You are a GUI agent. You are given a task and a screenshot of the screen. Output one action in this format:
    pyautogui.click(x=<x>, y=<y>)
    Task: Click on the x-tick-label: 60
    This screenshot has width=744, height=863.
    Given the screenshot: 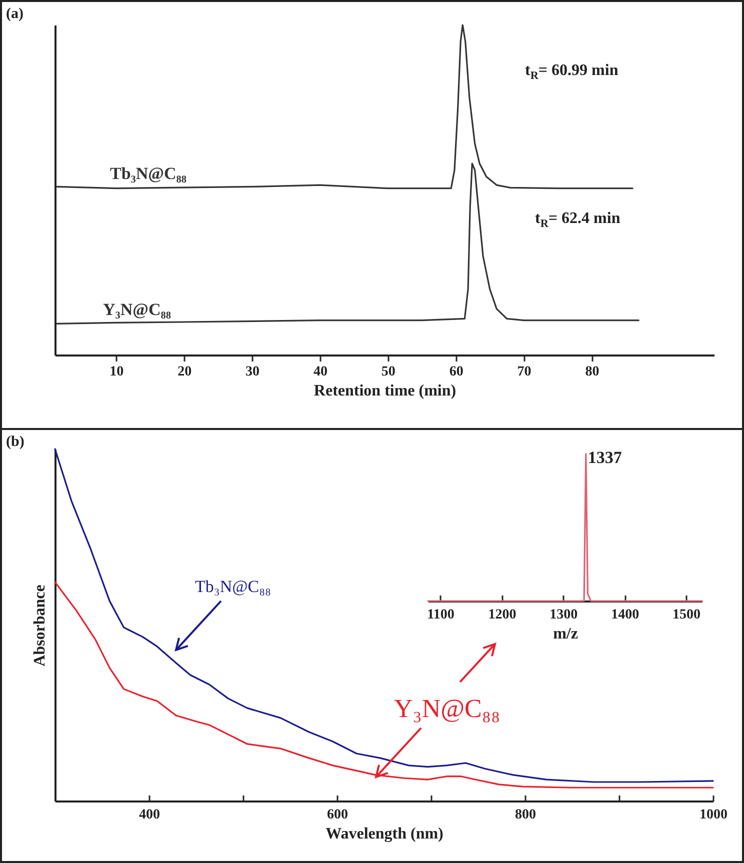 What is the action you would take?
    pyautogui.click(x=456, y=372)
    